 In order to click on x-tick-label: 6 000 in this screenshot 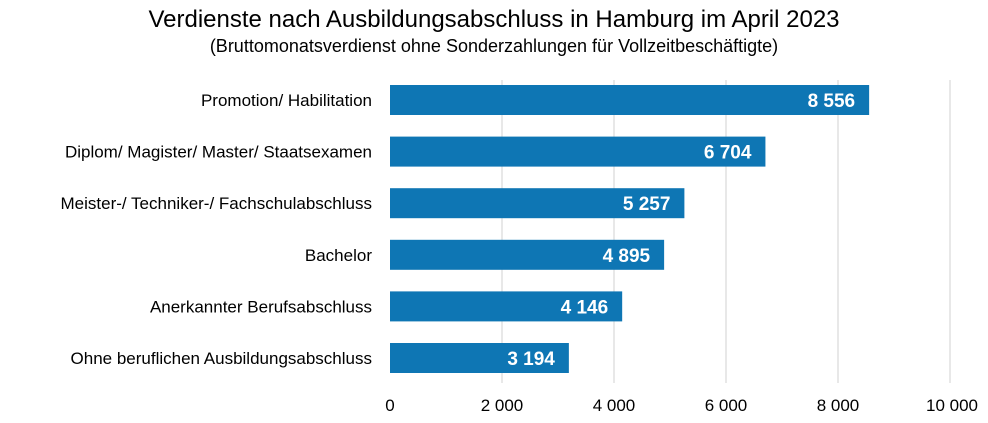, I will do `click(726, 405)`.